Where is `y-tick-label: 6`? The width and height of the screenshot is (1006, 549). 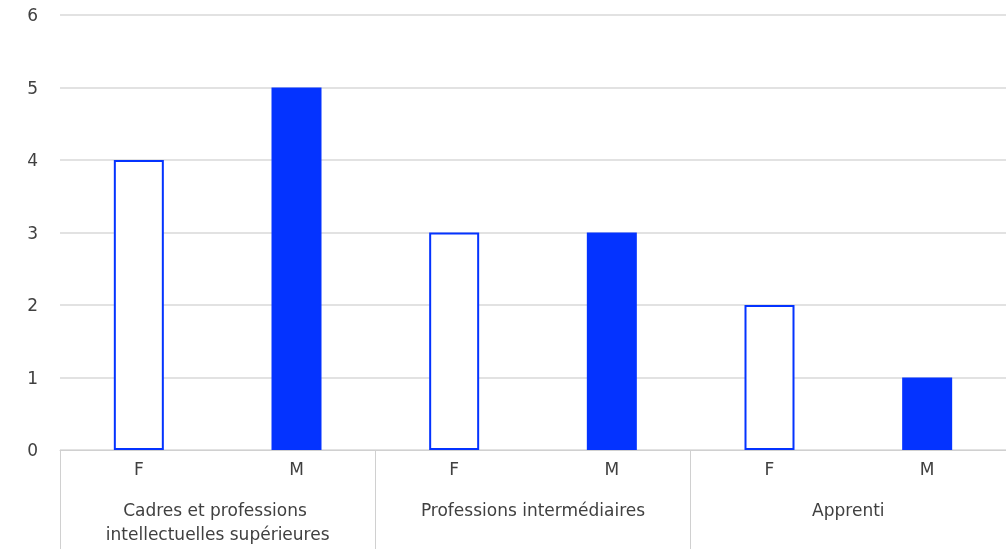 y-tick-label: 6 is located at coordinates (32, 15).